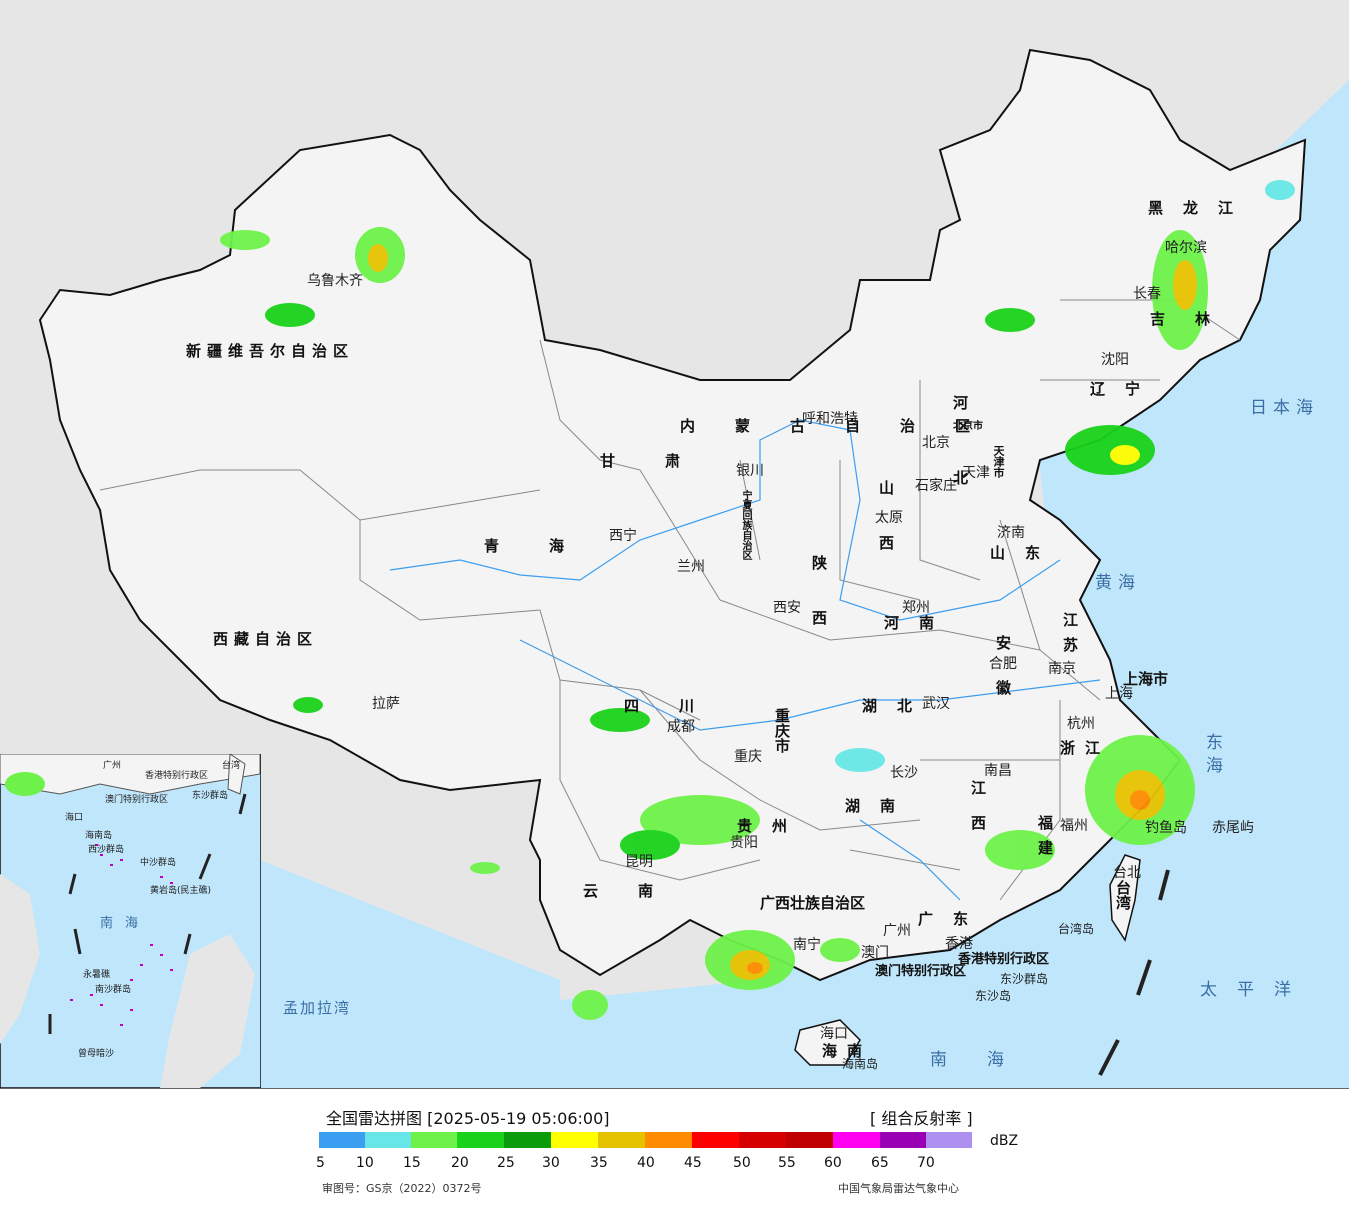  What do you see at coordinates (113, 990) in the screenshot?
I see `inset-label: 南沙群岛` at bounding box center [113, 990].